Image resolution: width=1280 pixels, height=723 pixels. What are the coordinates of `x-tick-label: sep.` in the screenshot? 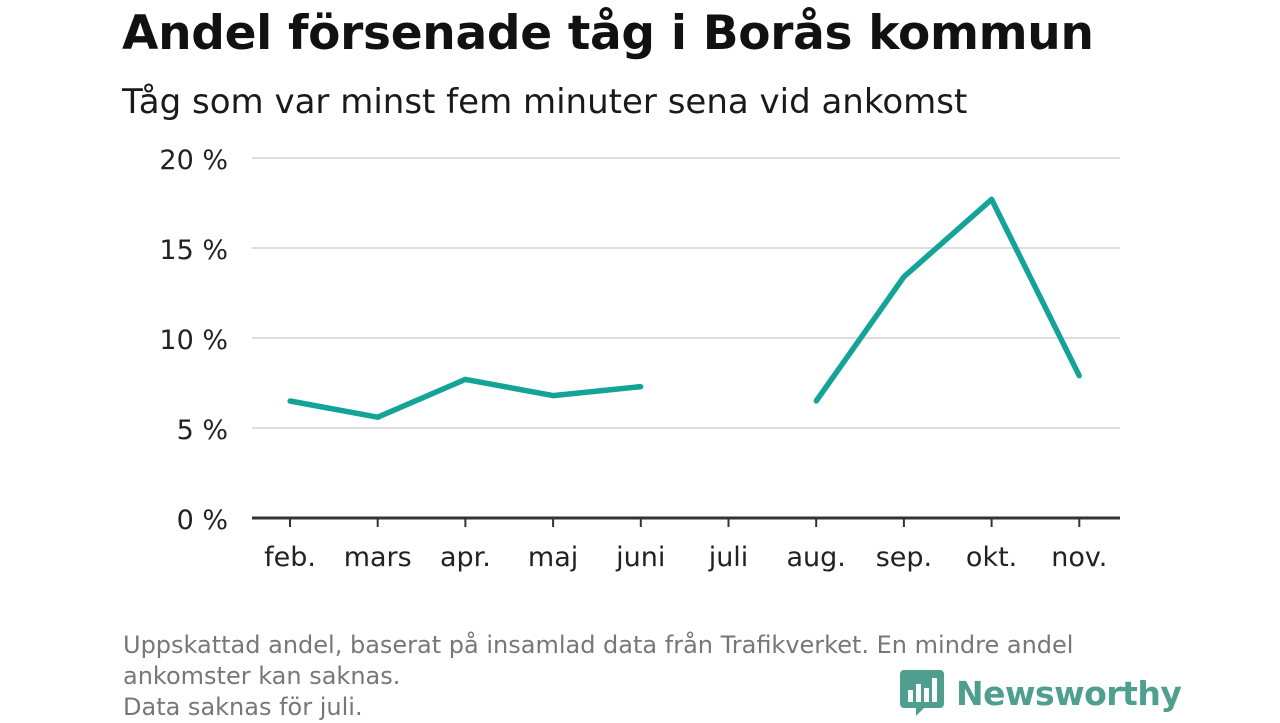 It's located at (904, 557).